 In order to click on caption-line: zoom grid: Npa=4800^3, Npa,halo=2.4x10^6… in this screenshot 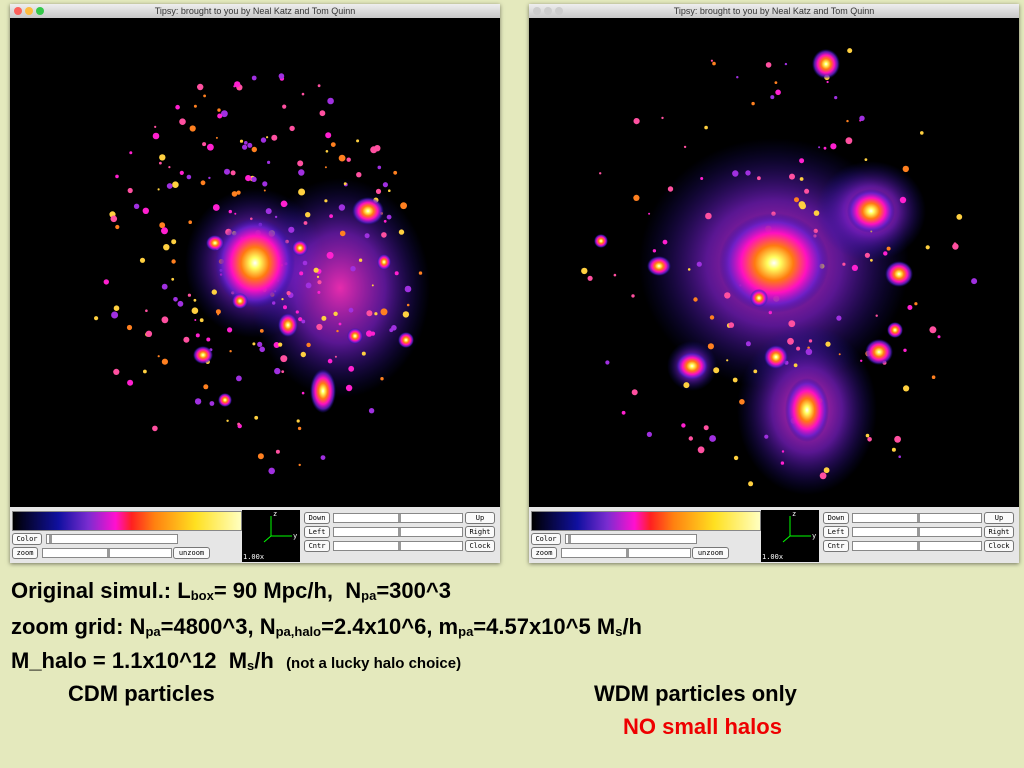, I will do `click(326, 627)`.